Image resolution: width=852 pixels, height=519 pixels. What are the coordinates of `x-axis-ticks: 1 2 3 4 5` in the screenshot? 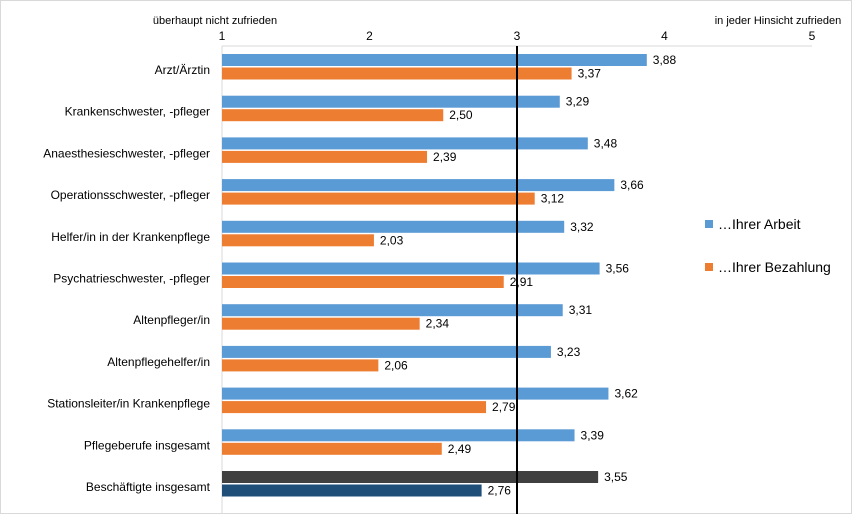 It's located at (517, 36).